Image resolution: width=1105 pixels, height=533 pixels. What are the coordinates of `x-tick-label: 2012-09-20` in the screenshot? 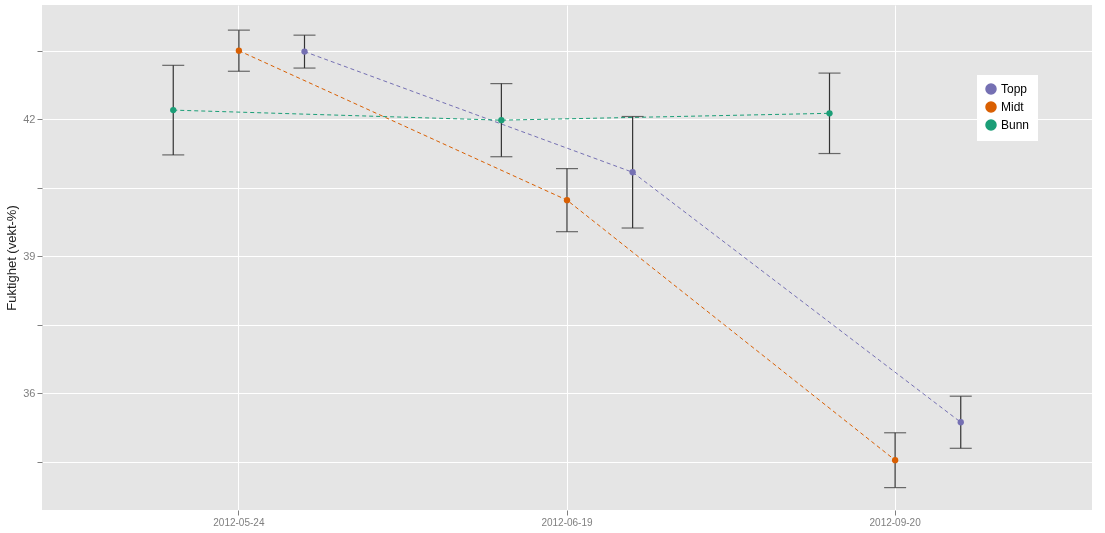 It's located at (895, 522).